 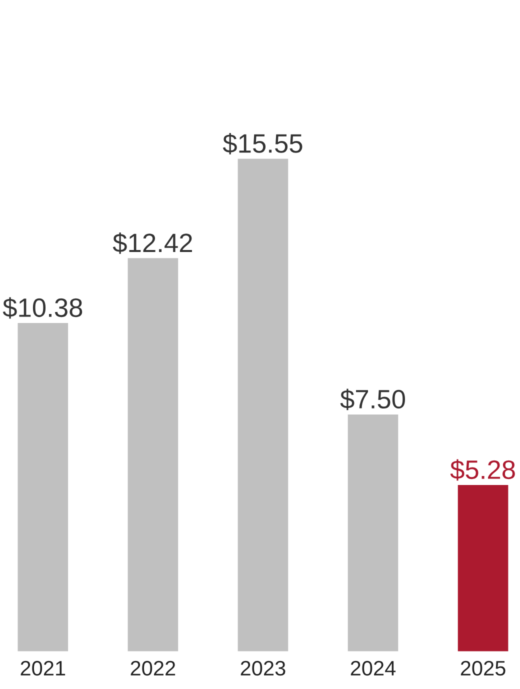 What do you see at coordinates (152, 243) in the screenshot?
I see `data-label: $12.42` at bounding box center [152, 243].